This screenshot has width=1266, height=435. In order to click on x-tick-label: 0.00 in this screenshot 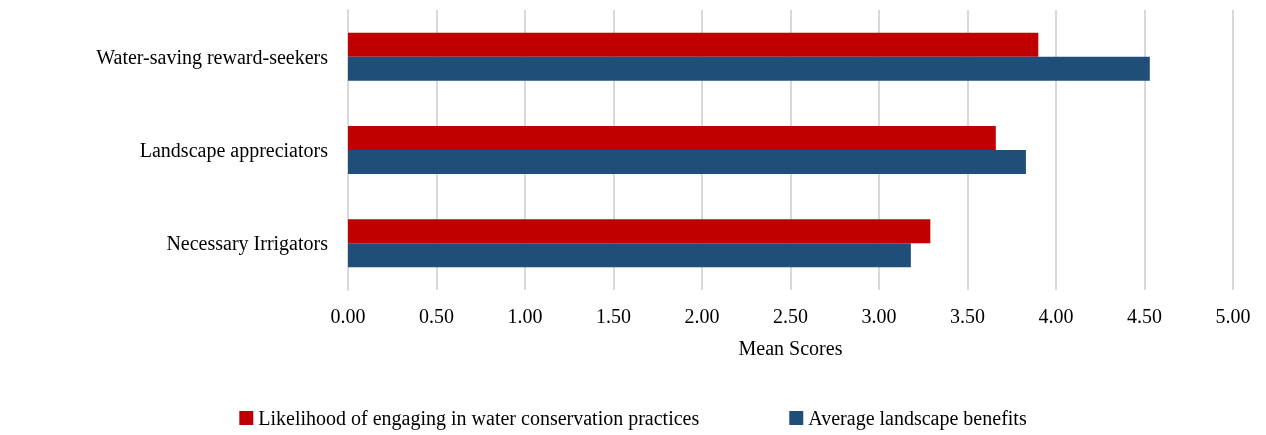, I will do `click(348, 316)`.